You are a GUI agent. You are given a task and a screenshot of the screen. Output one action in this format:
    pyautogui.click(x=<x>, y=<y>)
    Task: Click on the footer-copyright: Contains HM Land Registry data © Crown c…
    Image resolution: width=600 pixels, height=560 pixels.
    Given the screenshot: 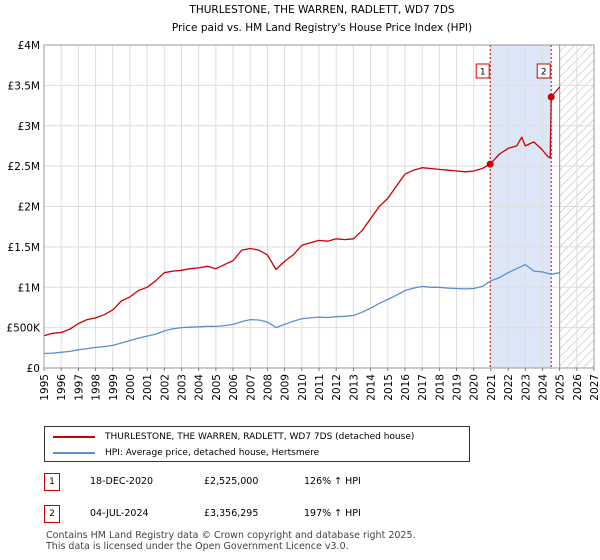 What is the action you would take?
    pyautogui.click(x=231, y=535)
    